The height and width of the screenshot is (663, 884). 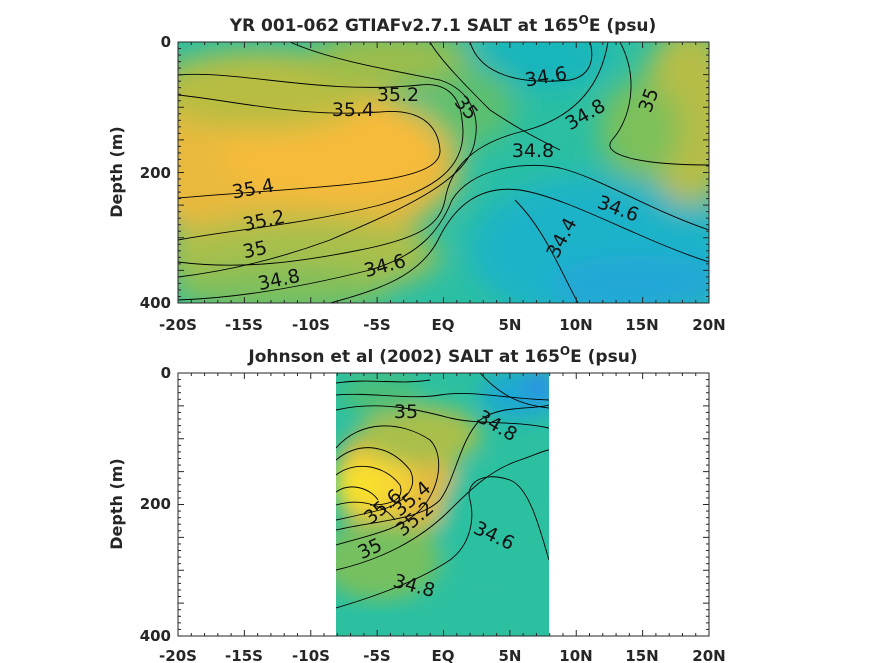 What do you see at coordinates (442, 491) in the screenshot?
I see `bottom-contour-lines` at bounding box center [442, 491].